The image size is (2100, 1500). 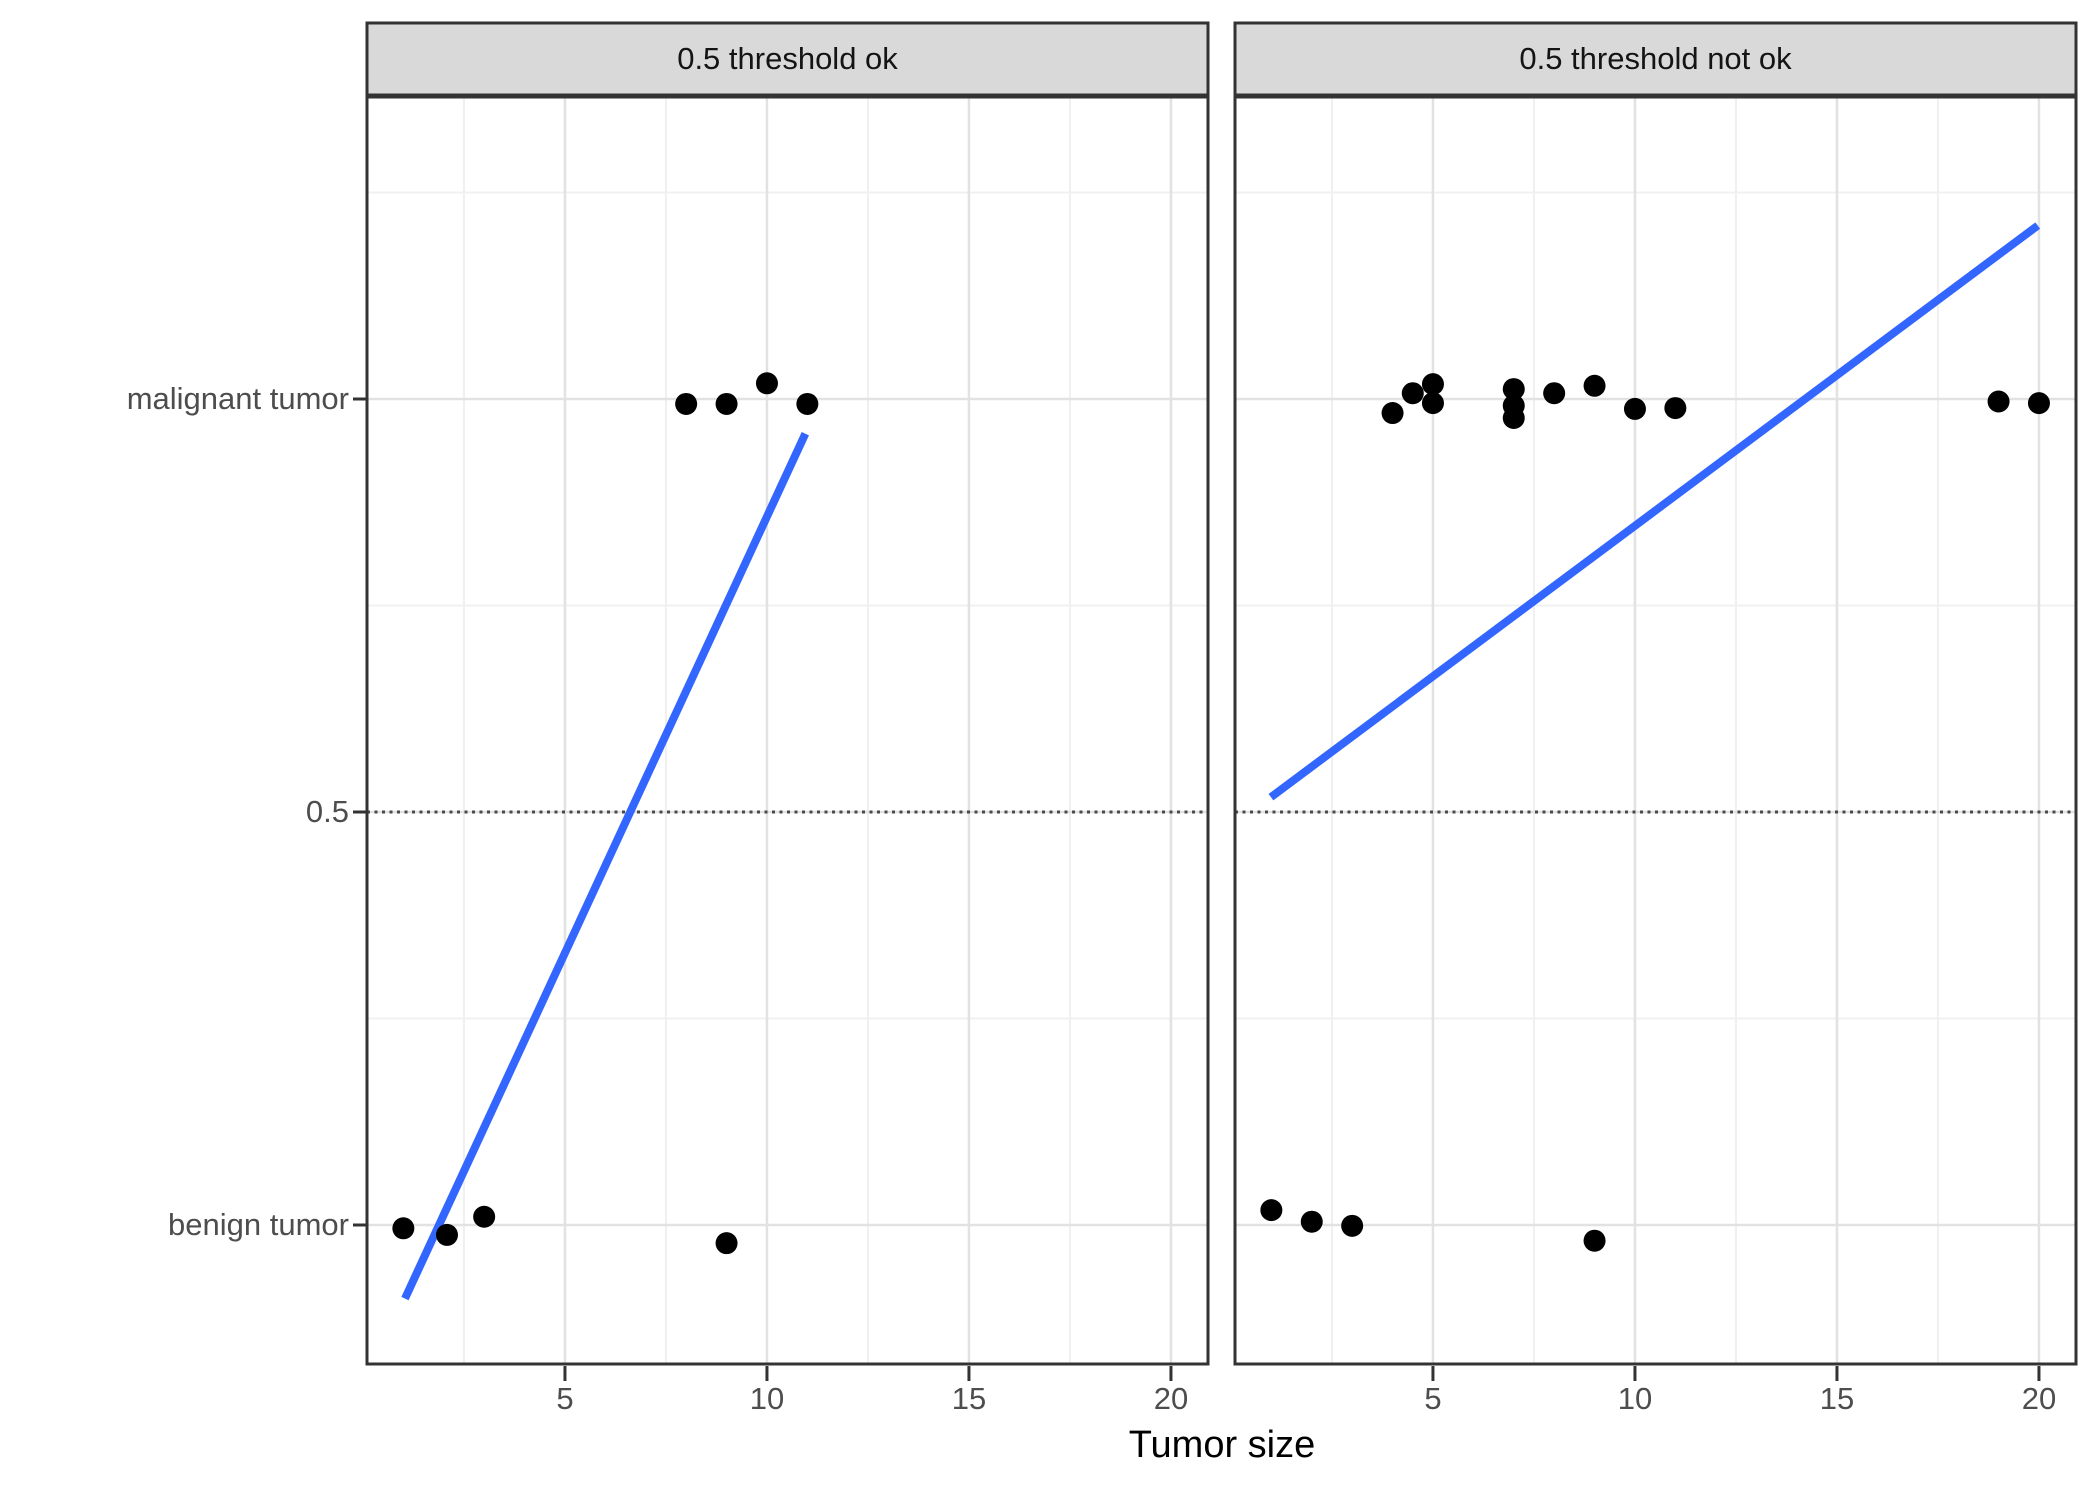 I want to click on y-tick-label-benign: benign tumor, so click(x=258, y=1224).